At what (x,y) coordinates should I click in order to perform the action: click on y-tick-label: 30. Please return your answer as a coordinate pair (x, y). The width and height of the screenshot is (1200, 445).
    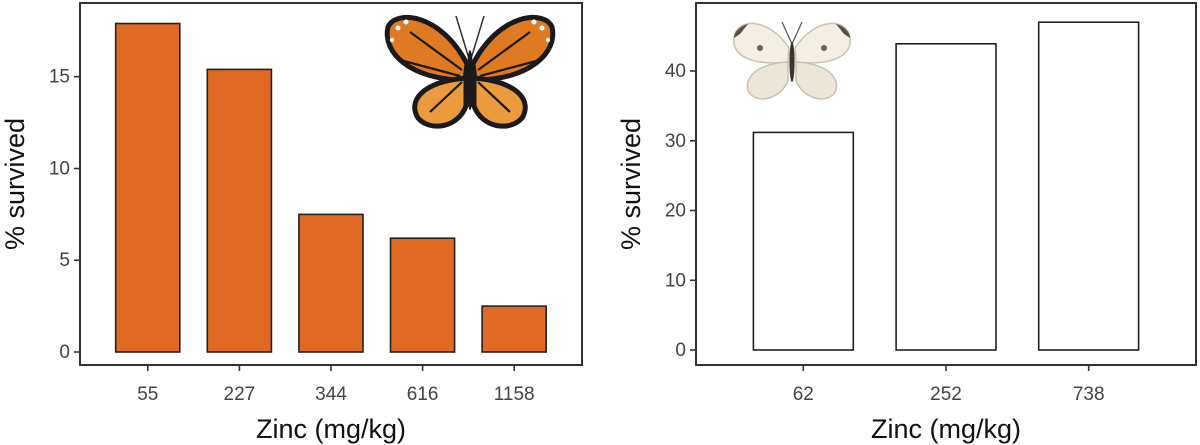
    Looking at the image, I should click on (675, 141).